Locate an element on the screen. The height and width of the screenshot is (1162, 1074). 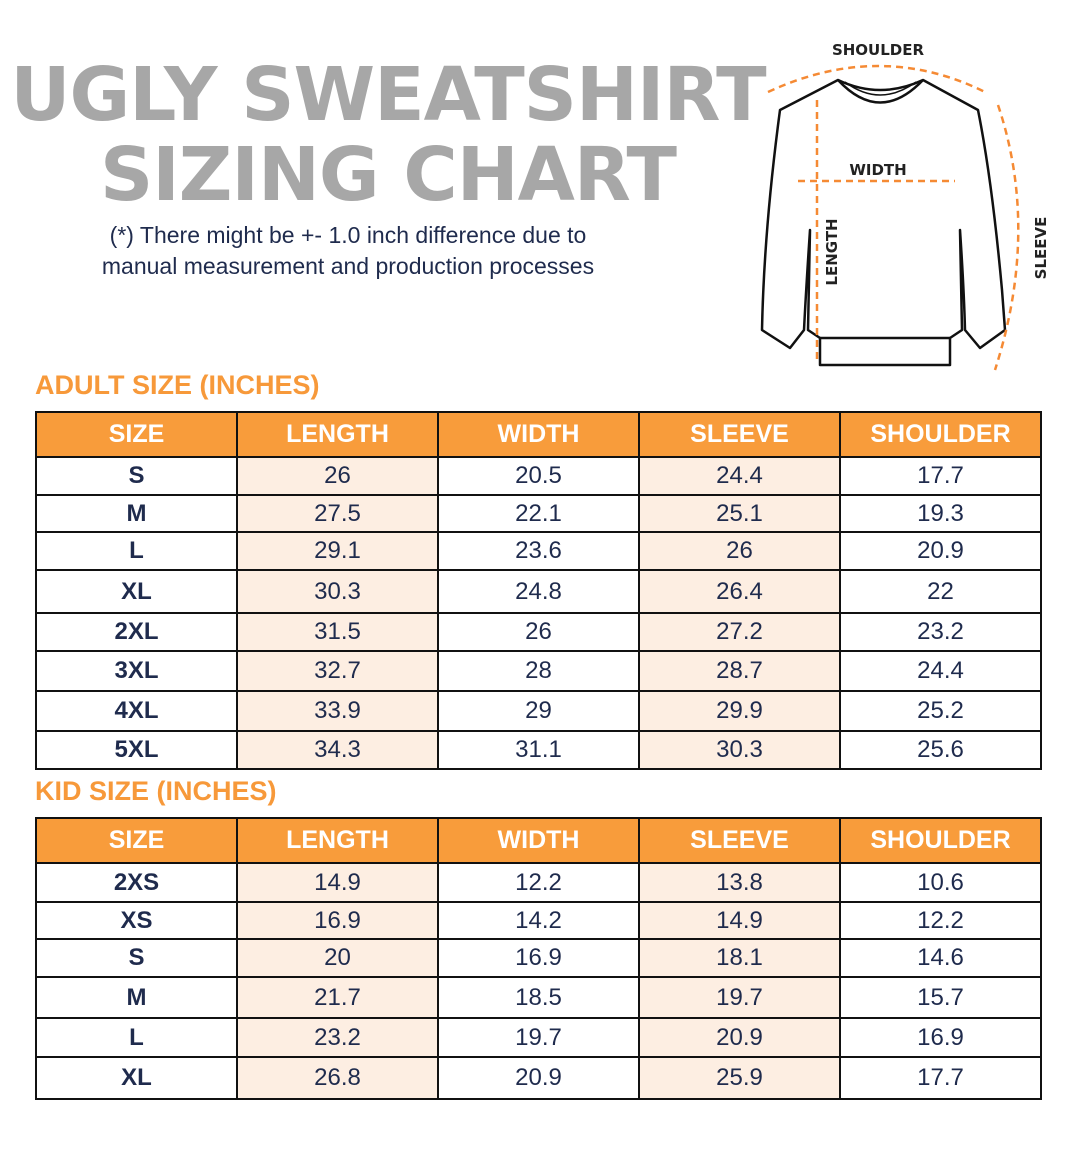
column-header: SLEEVE is located at coordinates (739, 434).